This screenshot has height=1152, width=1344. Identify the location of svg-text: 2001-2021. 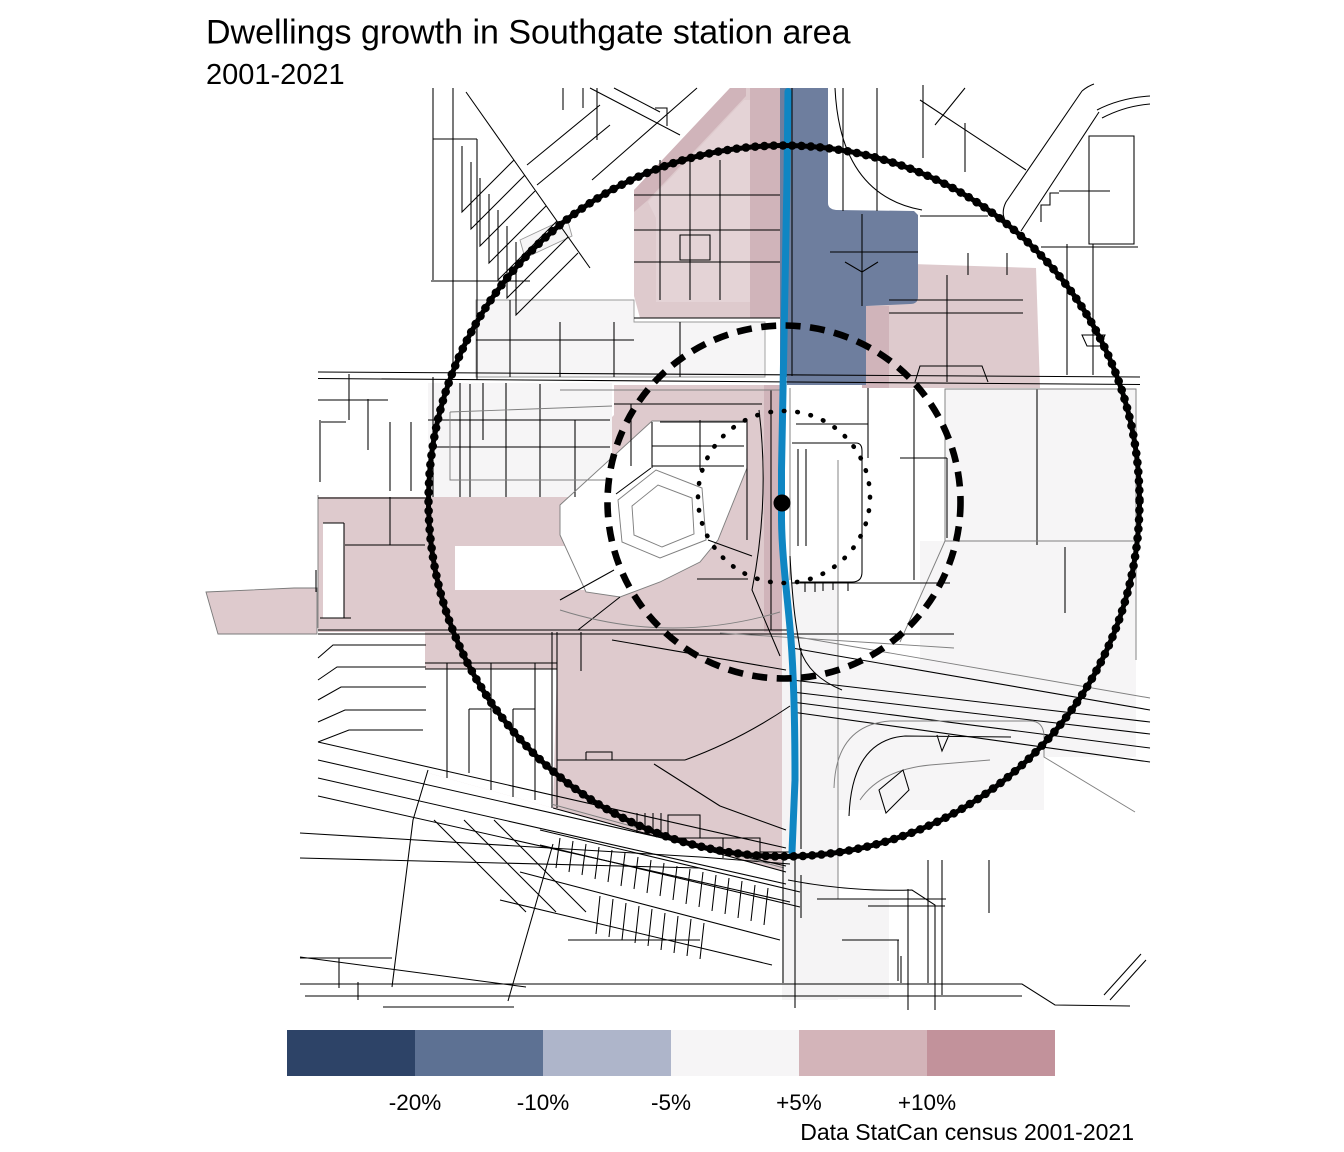
(275, 75).